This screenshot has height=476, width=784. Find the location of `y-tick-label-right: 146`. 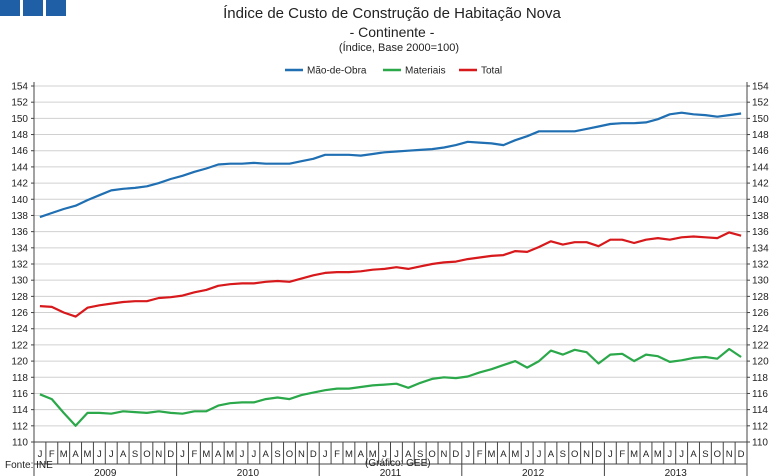

y-tick-label-right: 146 is located at coordinates (760, 151).